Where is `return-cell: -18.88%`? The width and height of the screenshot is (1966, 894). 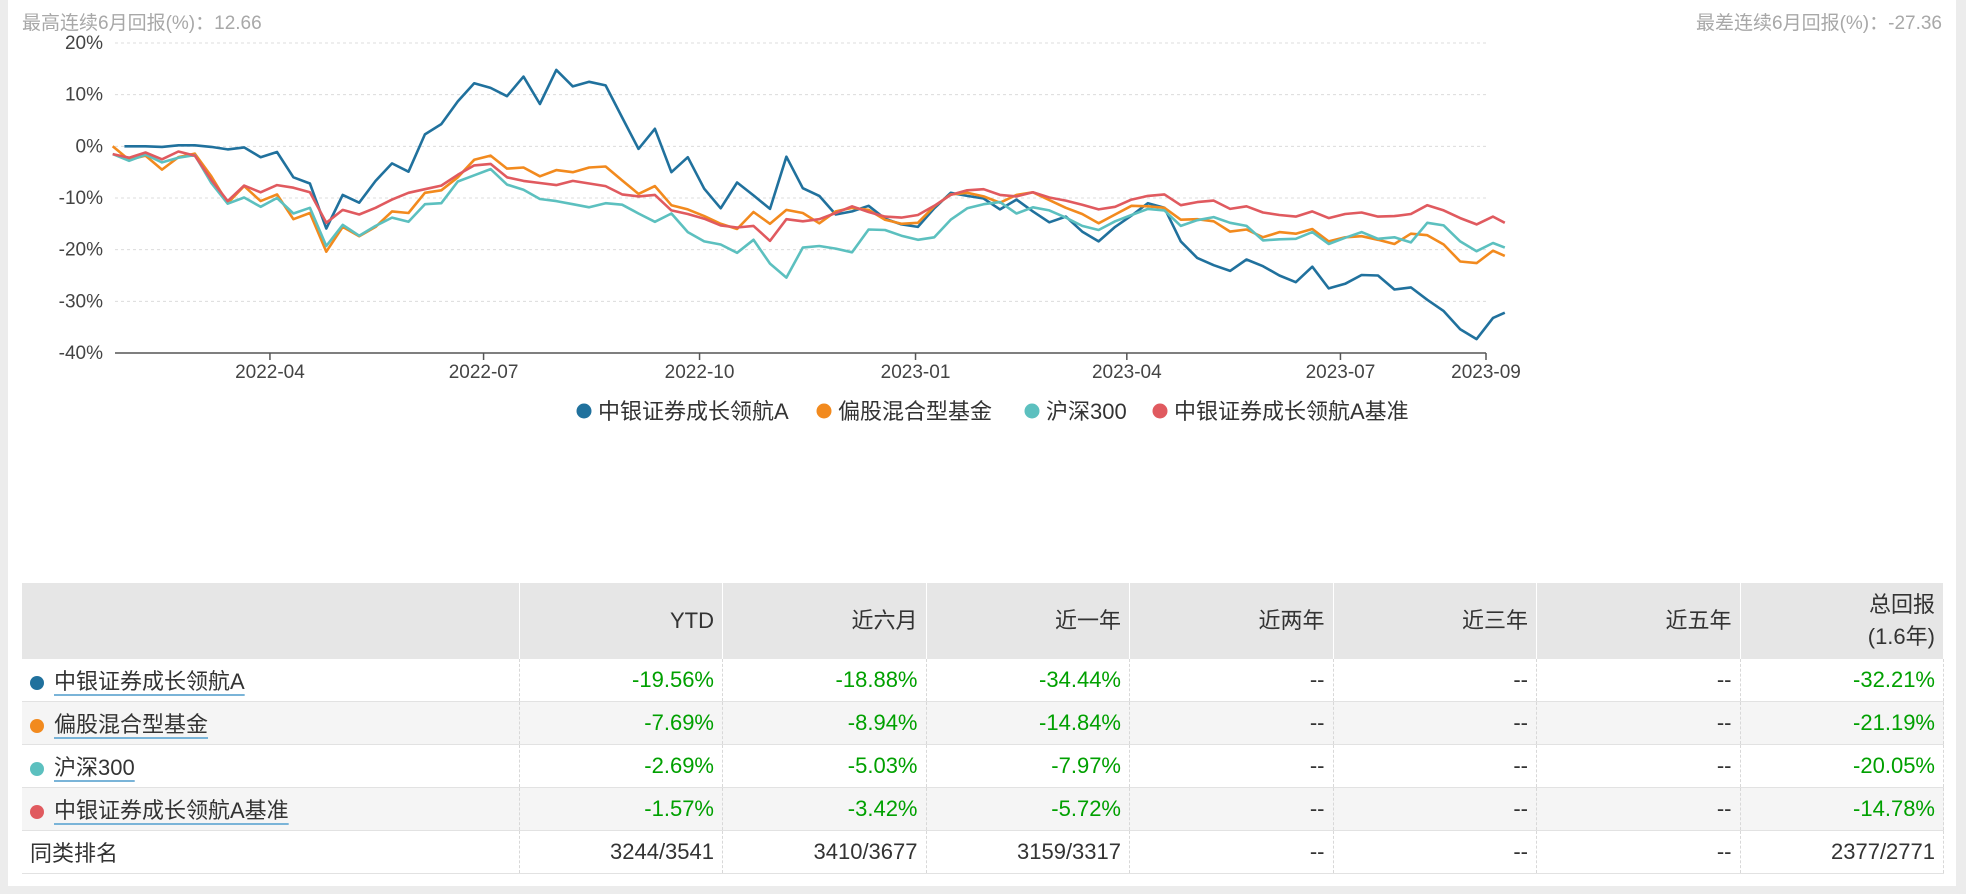
return-cell: -18.88% is located at coordinates (824, 680).